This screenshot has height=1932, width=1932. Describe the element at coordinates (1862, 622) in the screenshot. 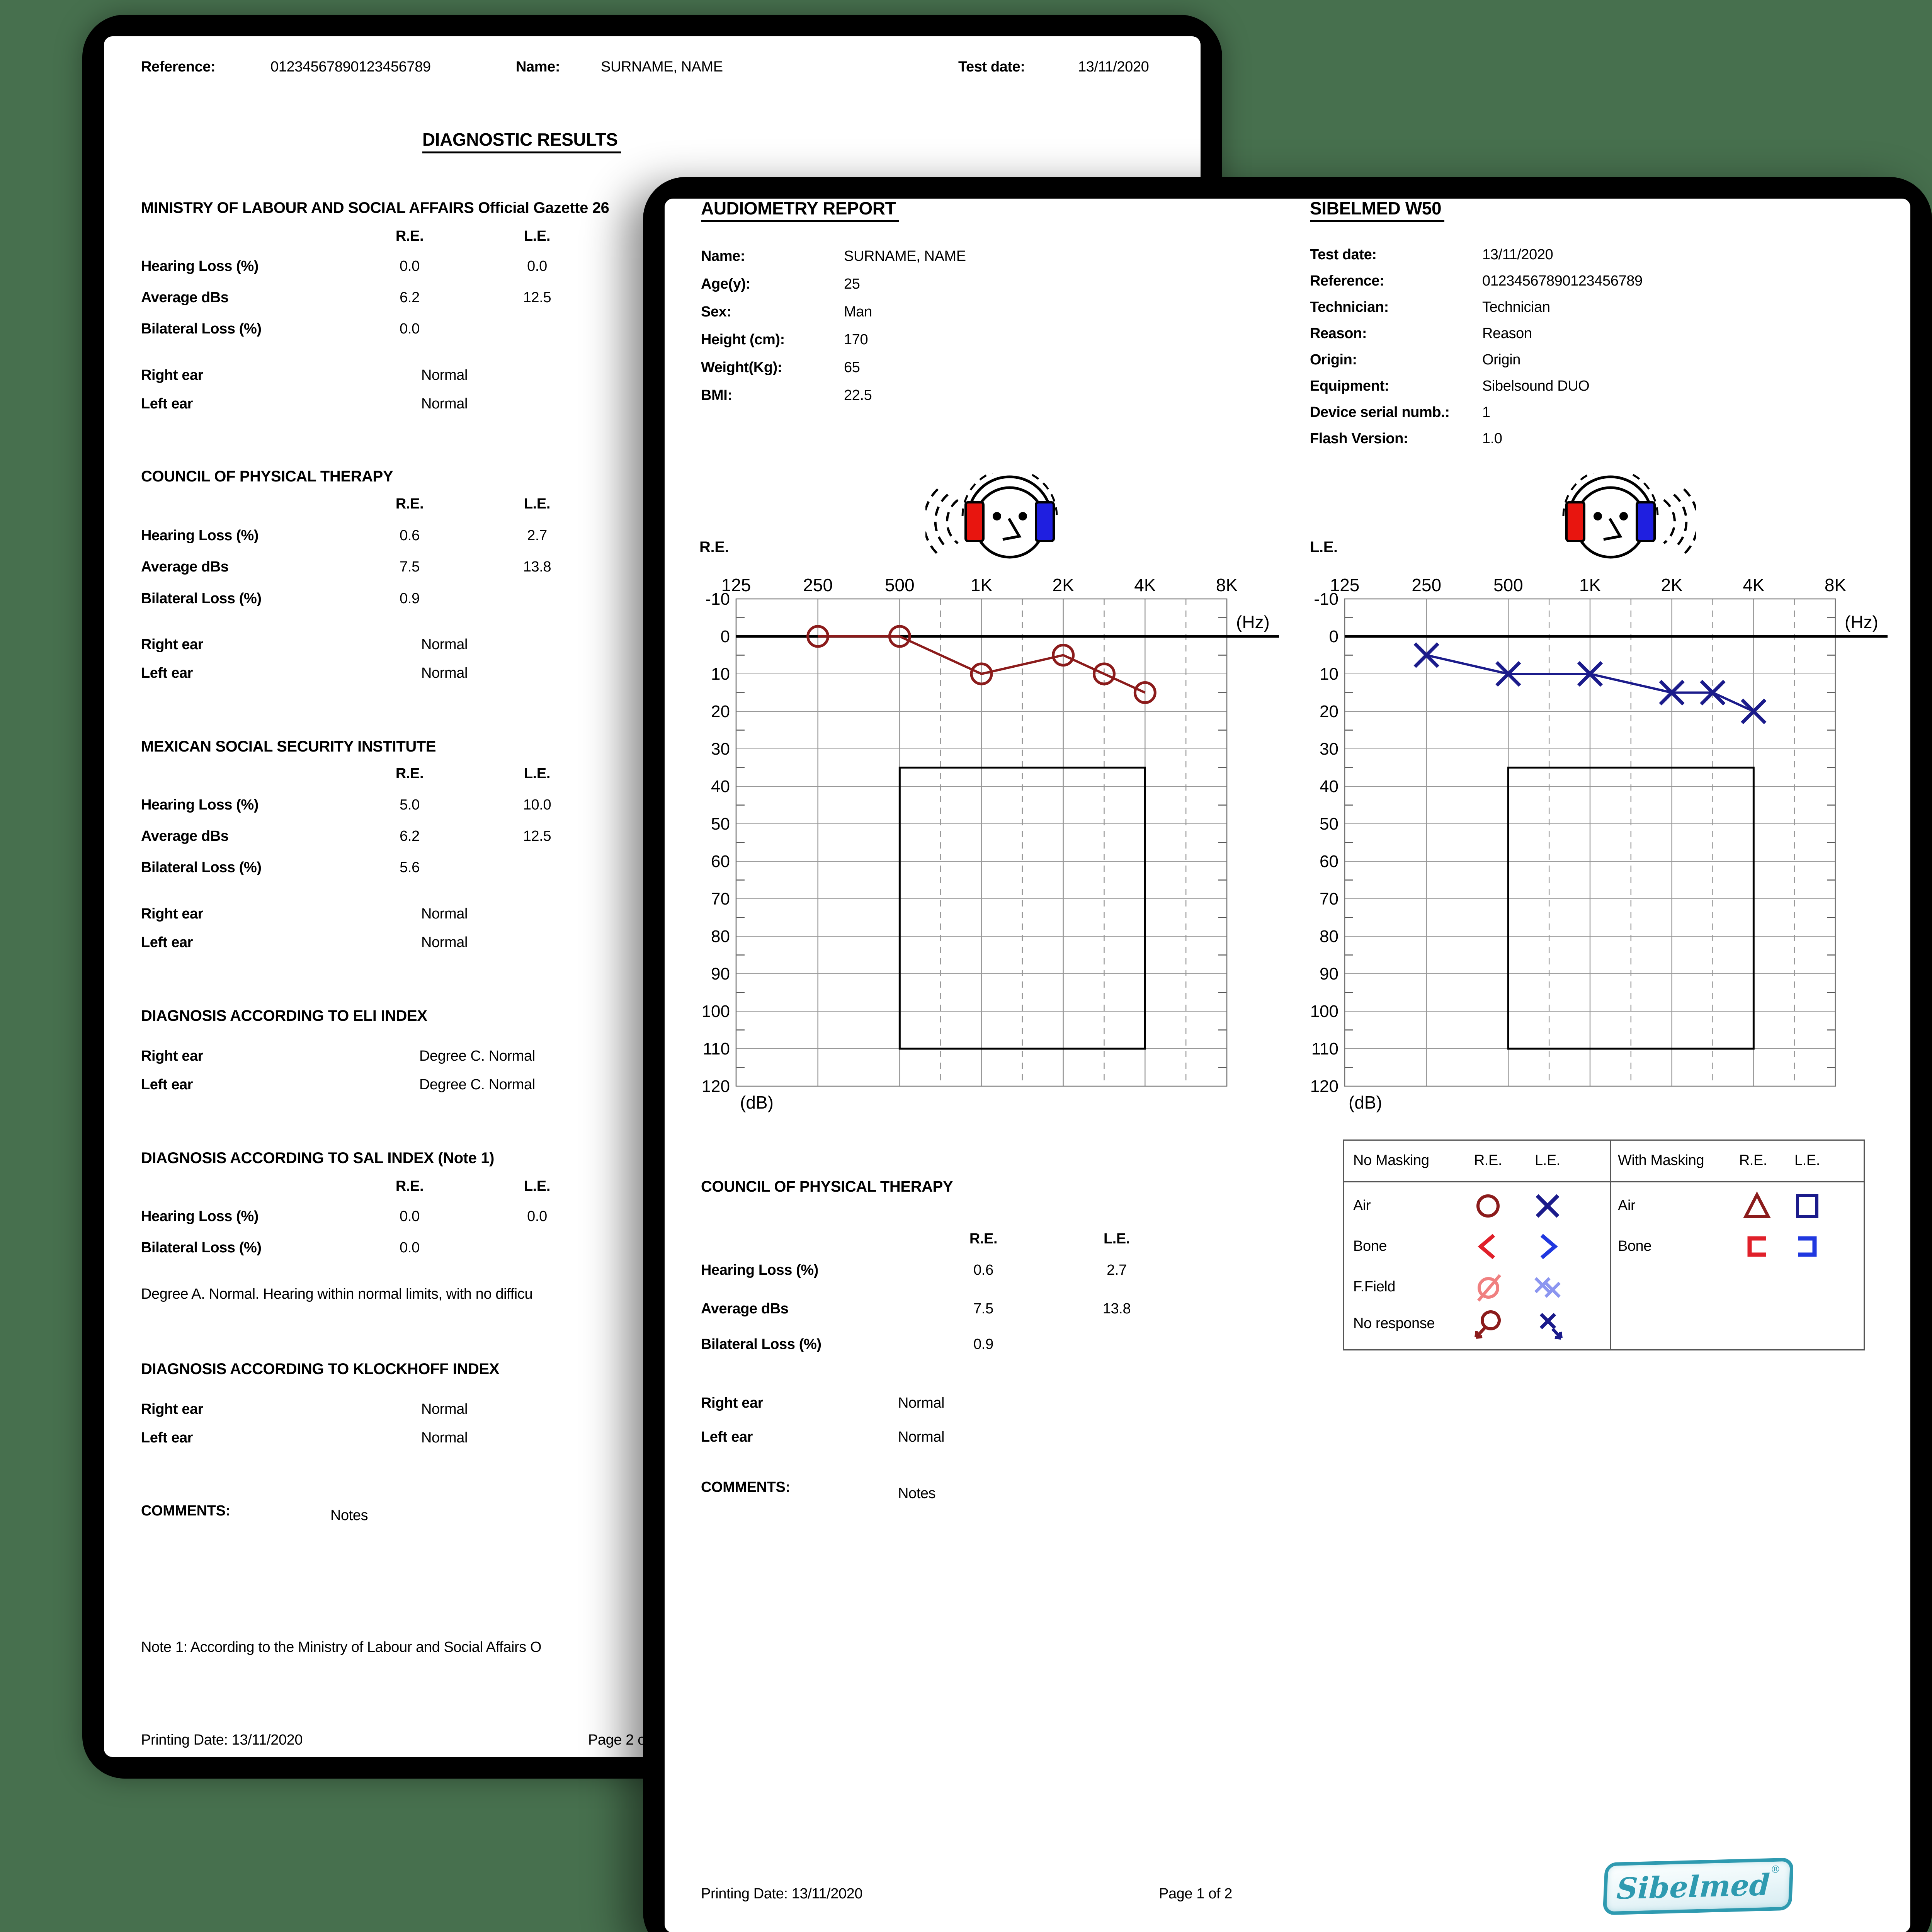

I see `svg-text: (Hz)` at that location.